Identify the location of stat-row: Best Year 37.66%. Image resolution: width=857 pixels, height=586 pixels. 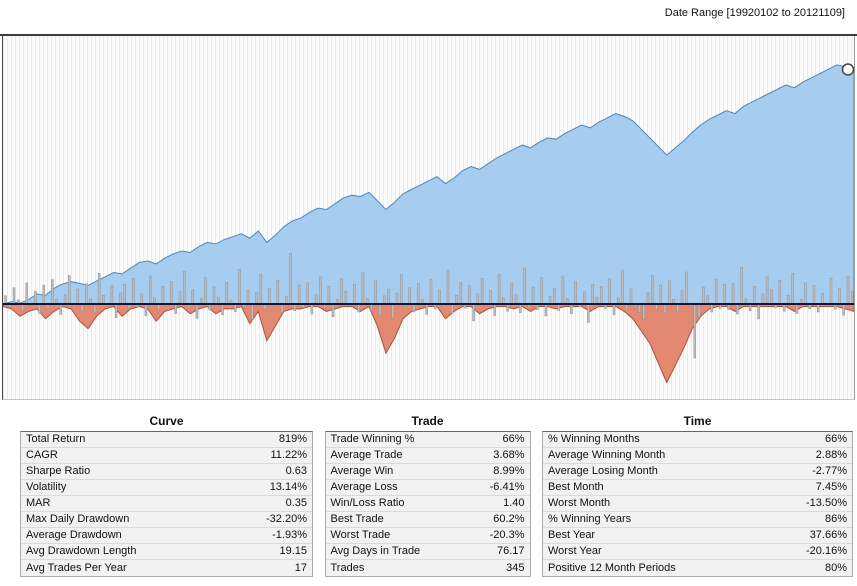
(697, 536).